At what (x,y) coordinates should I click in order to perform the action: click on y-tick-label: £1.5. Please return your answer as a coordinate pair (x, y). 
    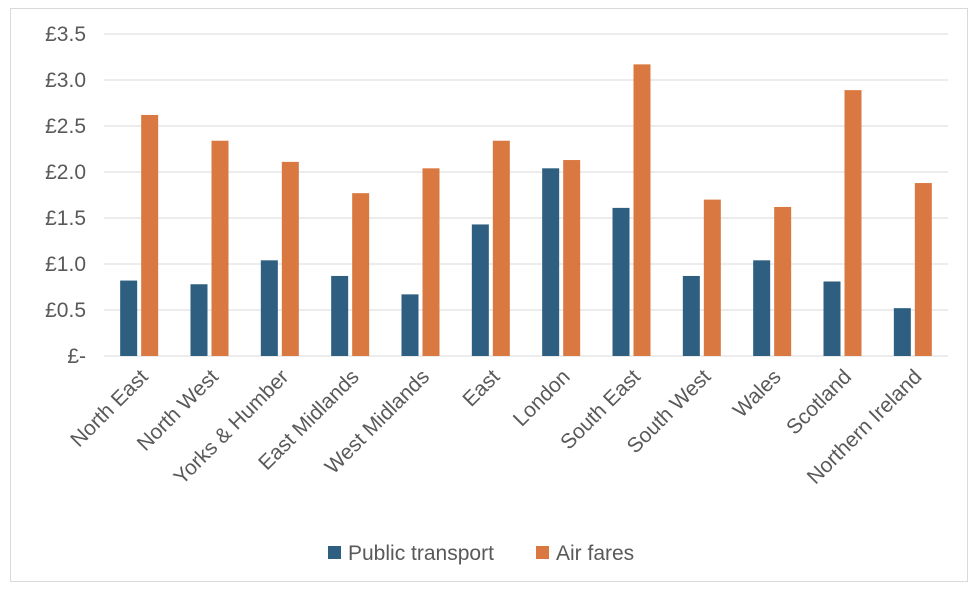
    Looking at the image, I should click on (65, 218).